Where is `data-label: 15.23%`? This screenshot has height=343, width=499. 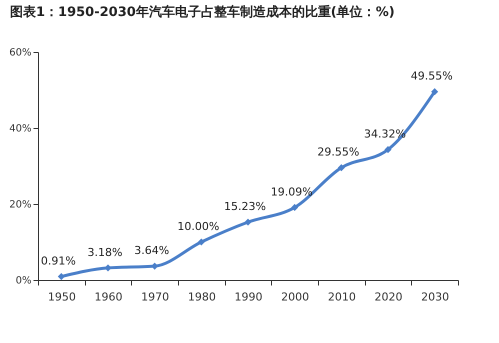 data-label: 15.23% is located at coordinates (245, 207).